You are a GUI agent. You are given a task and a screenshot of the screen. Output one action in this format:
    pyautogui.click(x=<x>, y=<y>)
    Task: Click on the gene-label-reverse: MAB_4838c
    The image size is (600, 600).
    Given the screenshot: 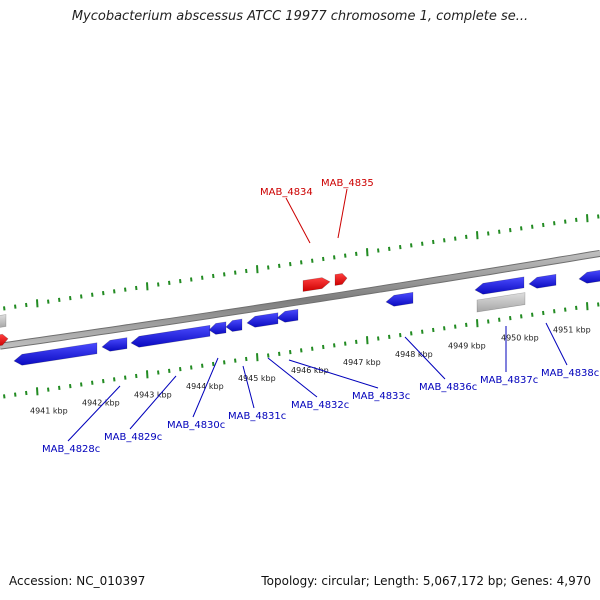 What is the action you would take?
    pyautogui.click(x=570, y=373)
    